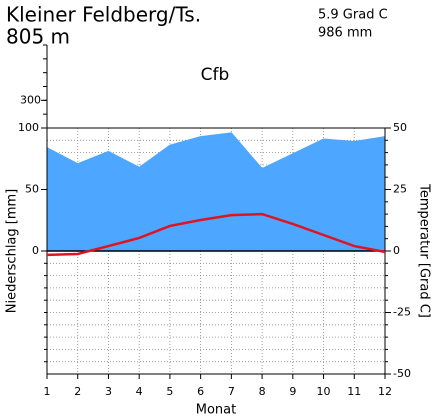 Image resolution: width=436 pixels, height=418 pixels. I want to click on y2-axis-label: Temperatur [Grad C], so click(424, 250).